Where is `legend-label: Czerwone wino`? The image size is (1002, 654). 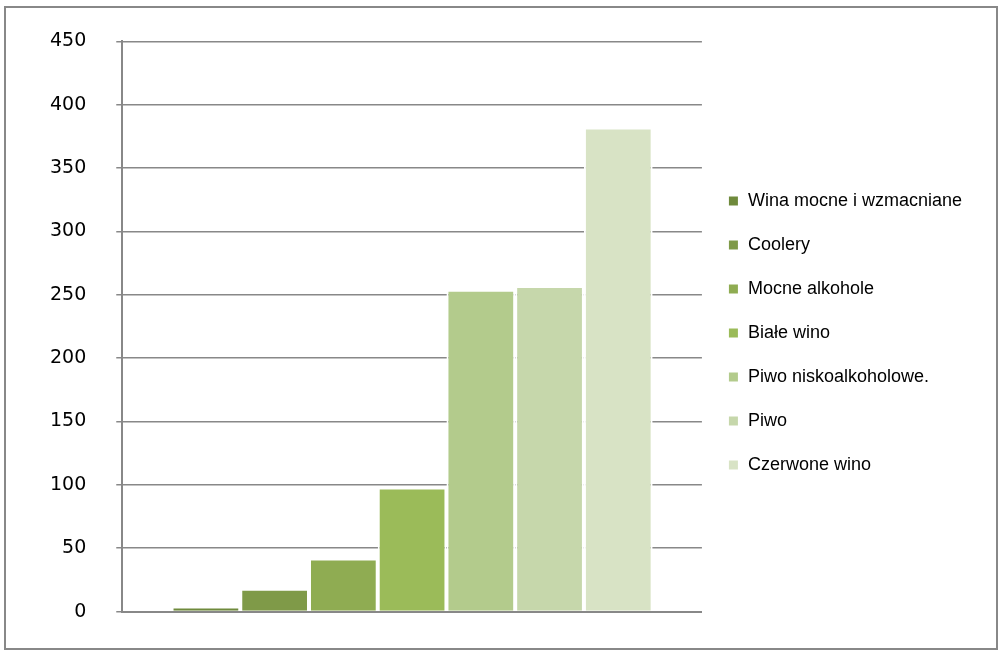 legend-label: Czerwone wino is located at coordinates (809, 463).